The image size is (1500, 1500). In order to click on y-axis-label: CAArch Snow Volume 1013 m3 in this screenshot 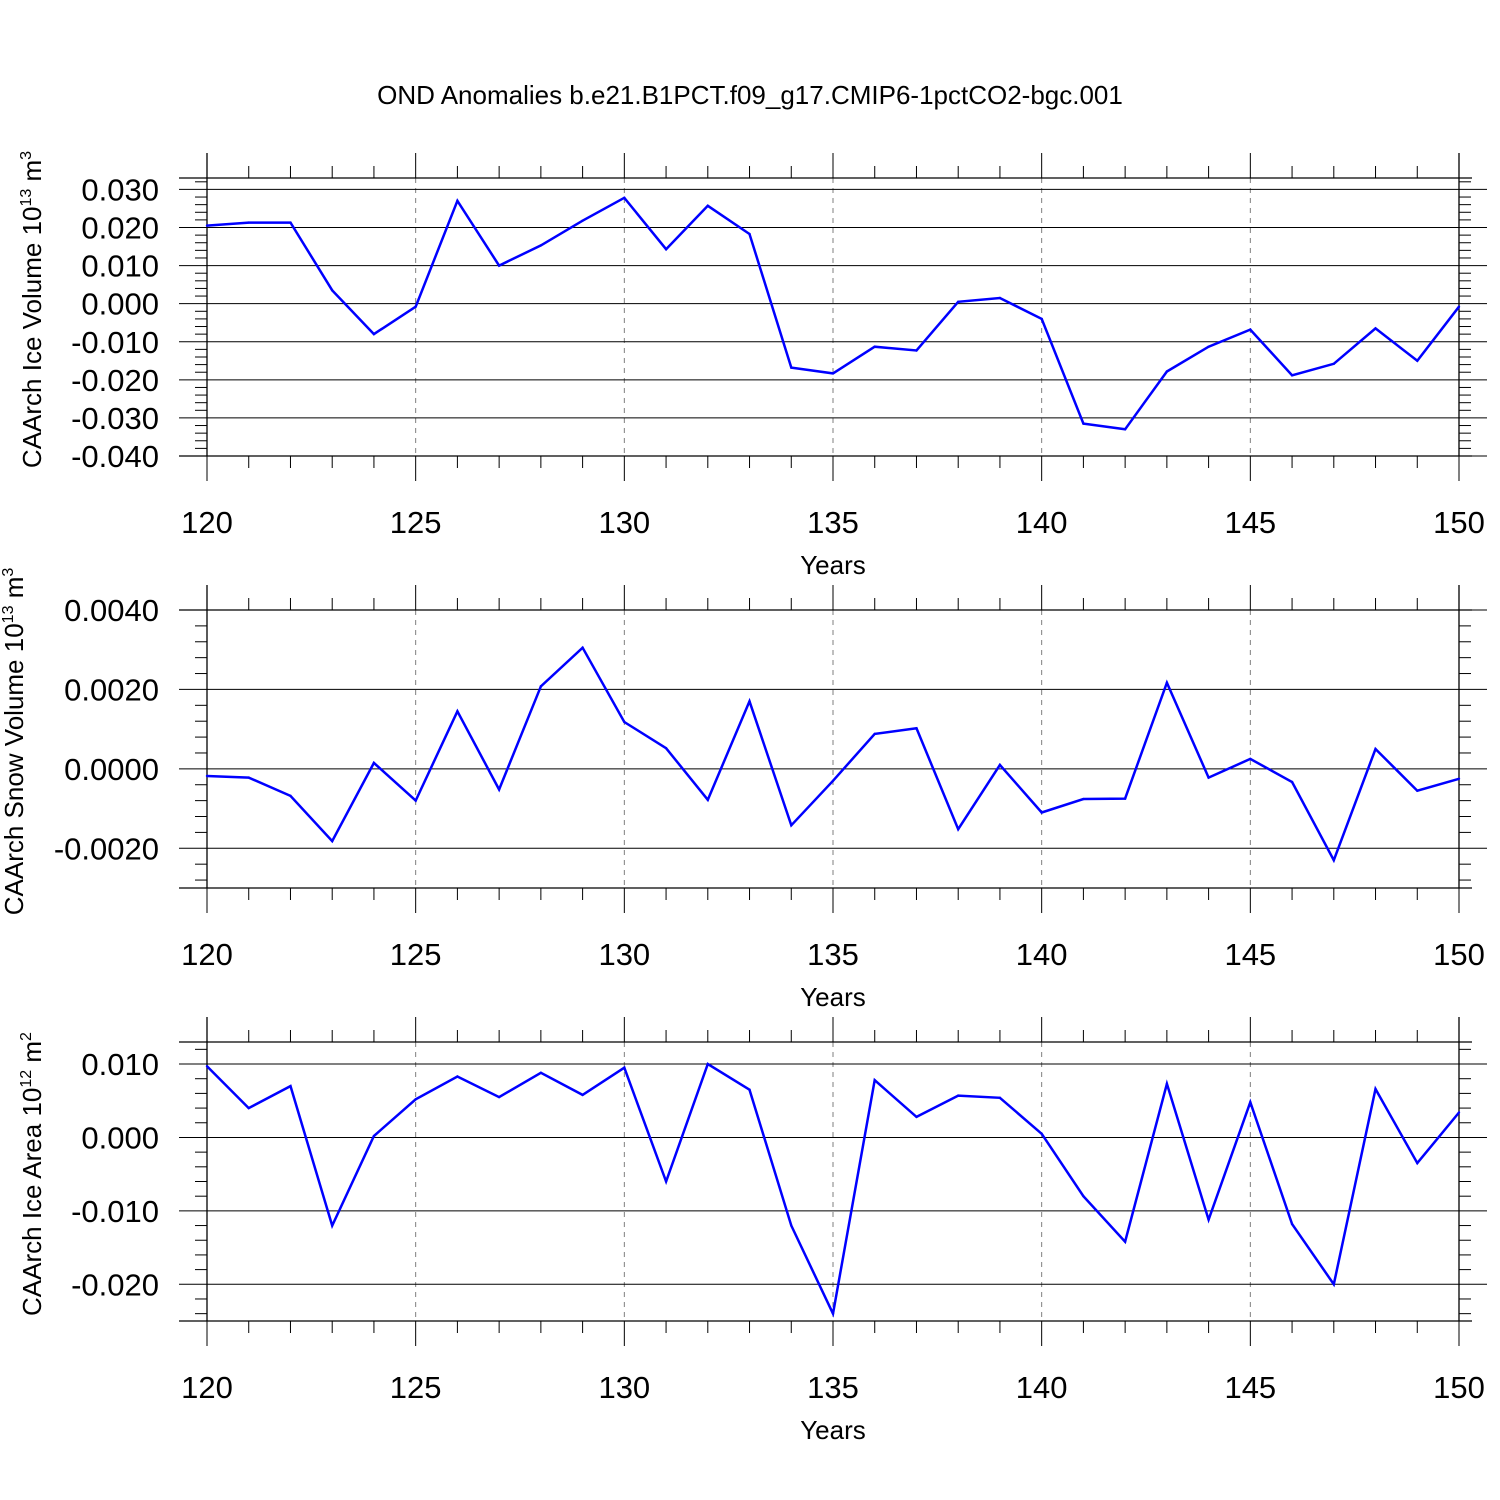, I will do `click(14, 742)`.